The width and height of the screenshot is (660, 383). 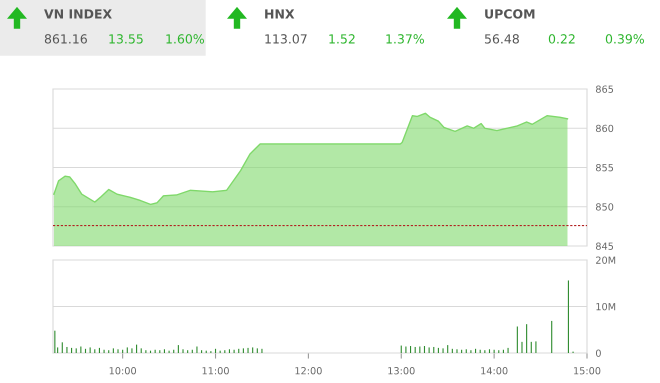 I want to click on x-tick-label: 11:00, so click(x=215, y=370).